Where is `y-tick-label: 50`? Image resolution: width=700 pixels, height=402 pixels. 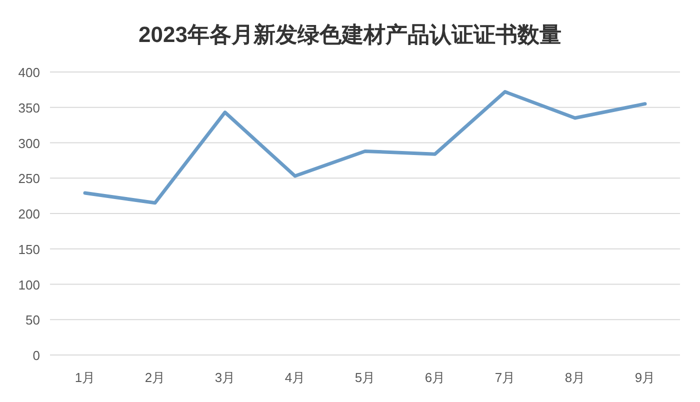
y-tick-label: 50 is located at coordinates (33, 320).